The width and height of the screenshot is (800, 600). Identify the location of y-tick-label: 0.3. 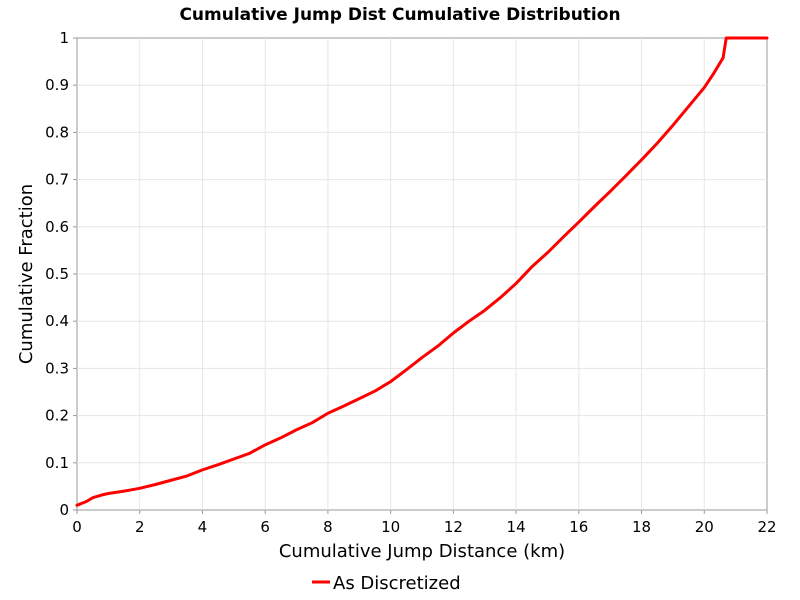
(57, 368).